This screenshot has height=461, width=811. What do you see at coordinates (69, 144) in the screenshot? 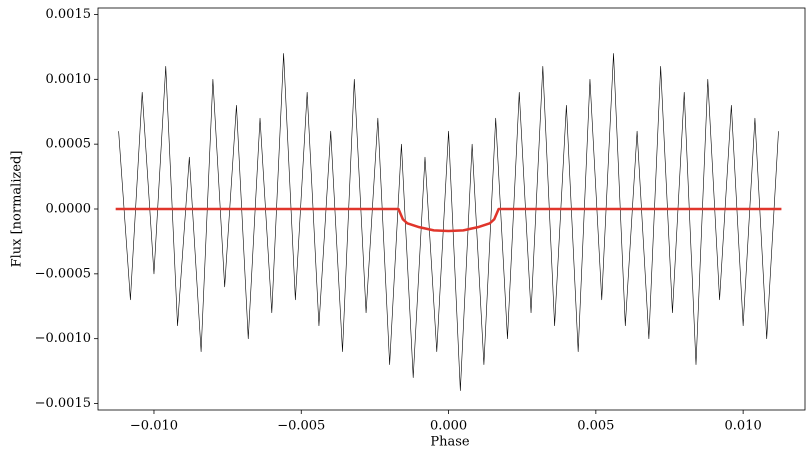
I see `y-tick-label: 0.0005` at bounding box center [69, 144].